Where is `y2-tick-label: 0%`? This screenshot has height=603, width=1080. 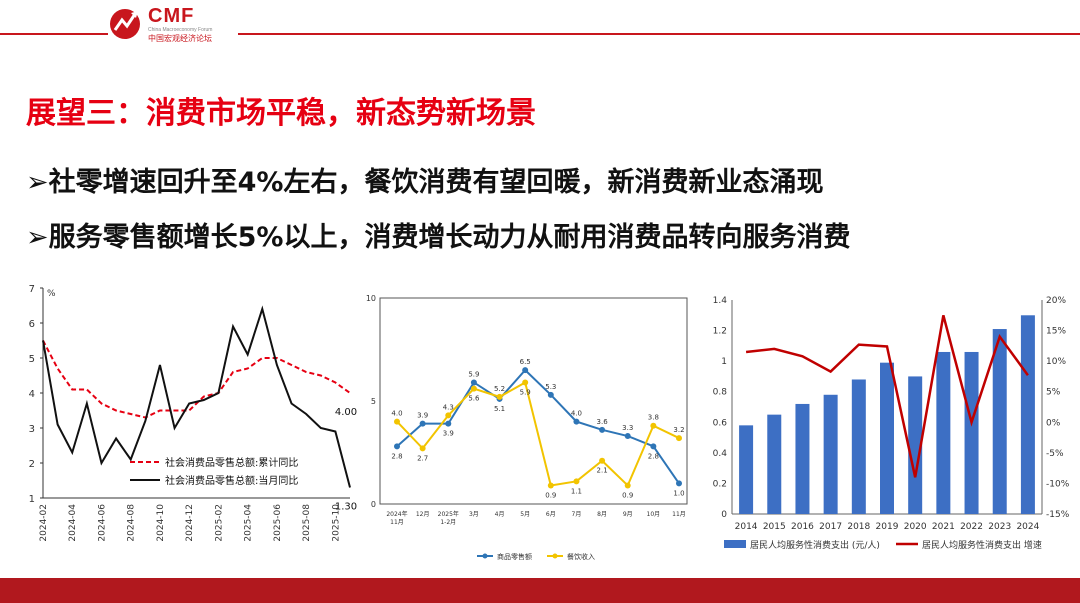
y2-tick-label: 0% is located at coordinates (1053, 423).